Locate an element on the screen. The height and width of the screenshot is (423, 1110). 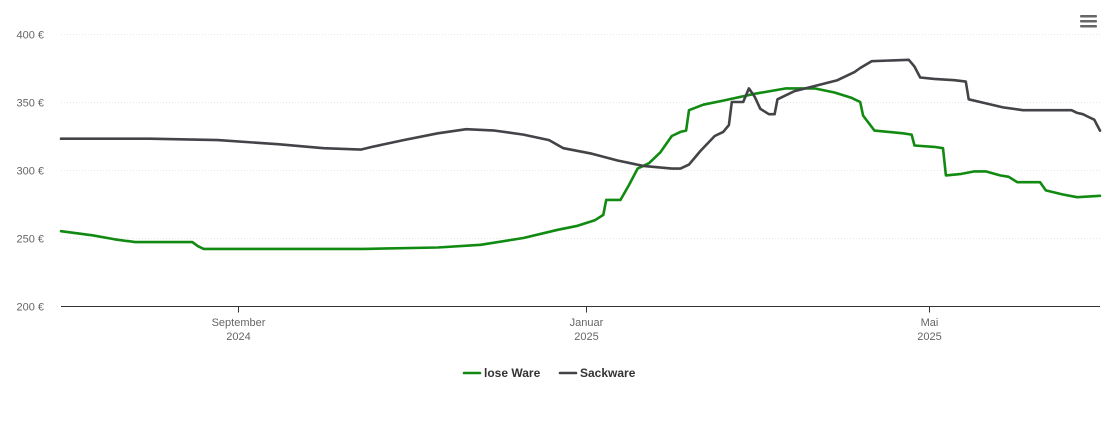
x-axis: September 2024 Januar 2025 Mai 2025 is located at coordinates (580, 324).